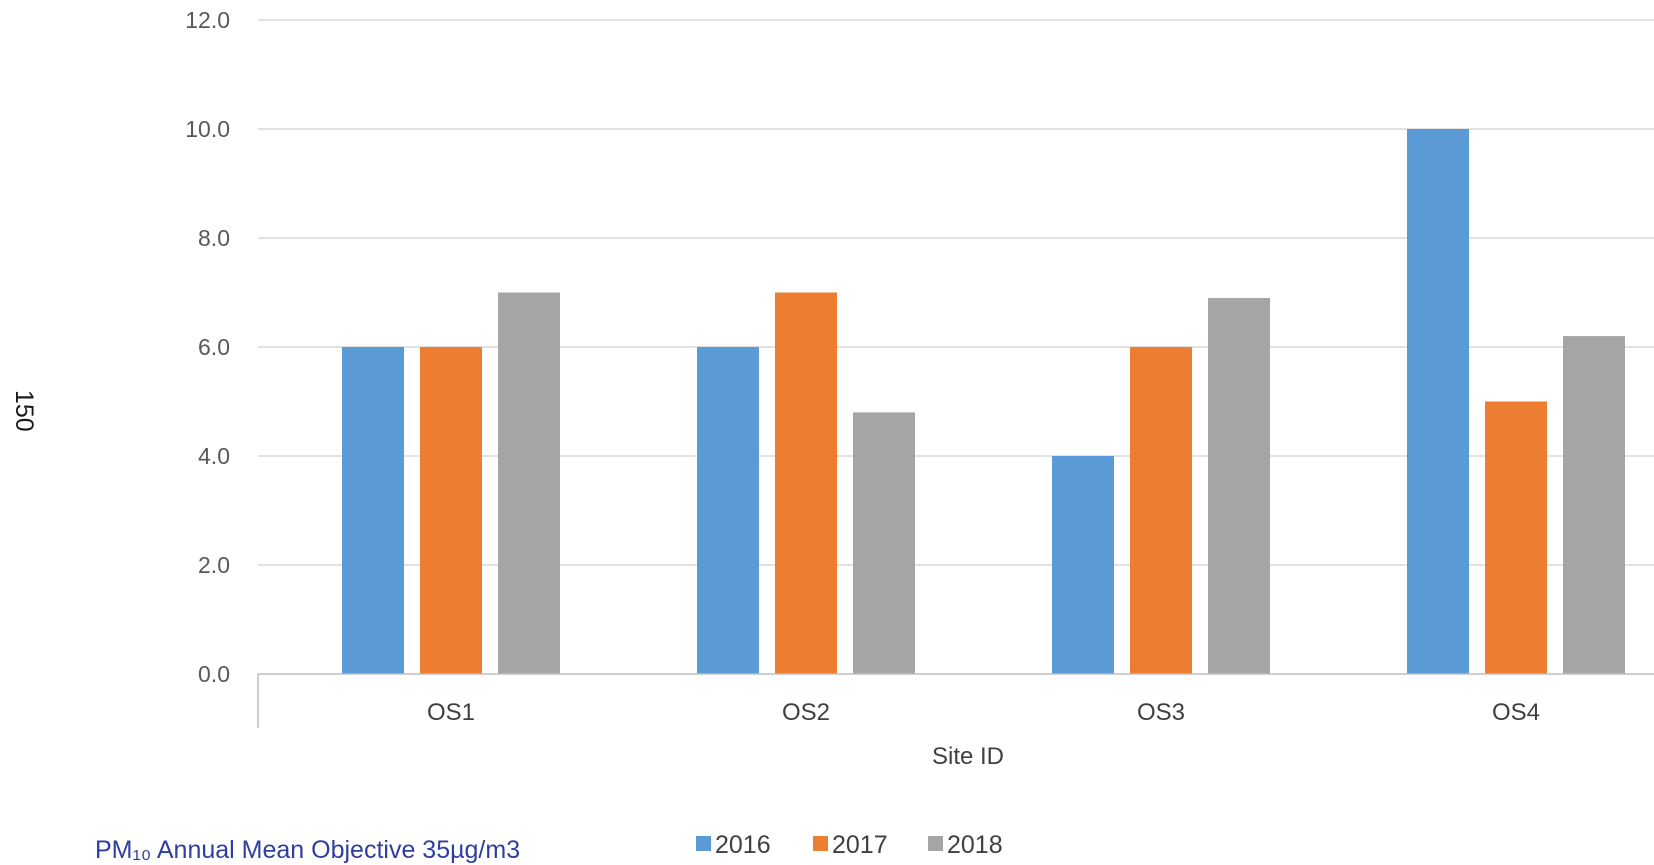 This screenshot has width=1654, height=865. I want to click on legend: 2016 2017 2018, so click(849, 845).